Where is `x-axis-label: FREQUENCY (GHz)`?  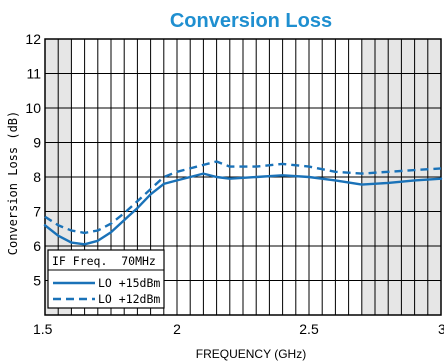 x-axis-label: FREQUENCY (GHz) is located at coordinates (251, 354).